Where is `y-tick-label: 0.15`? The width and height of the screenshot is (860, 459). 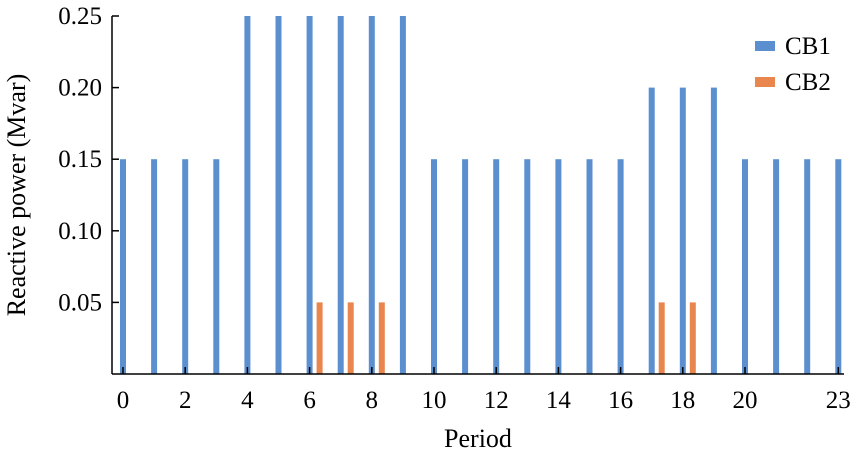 y-tick-label: 0.15 is located at coordinates (80, 159).